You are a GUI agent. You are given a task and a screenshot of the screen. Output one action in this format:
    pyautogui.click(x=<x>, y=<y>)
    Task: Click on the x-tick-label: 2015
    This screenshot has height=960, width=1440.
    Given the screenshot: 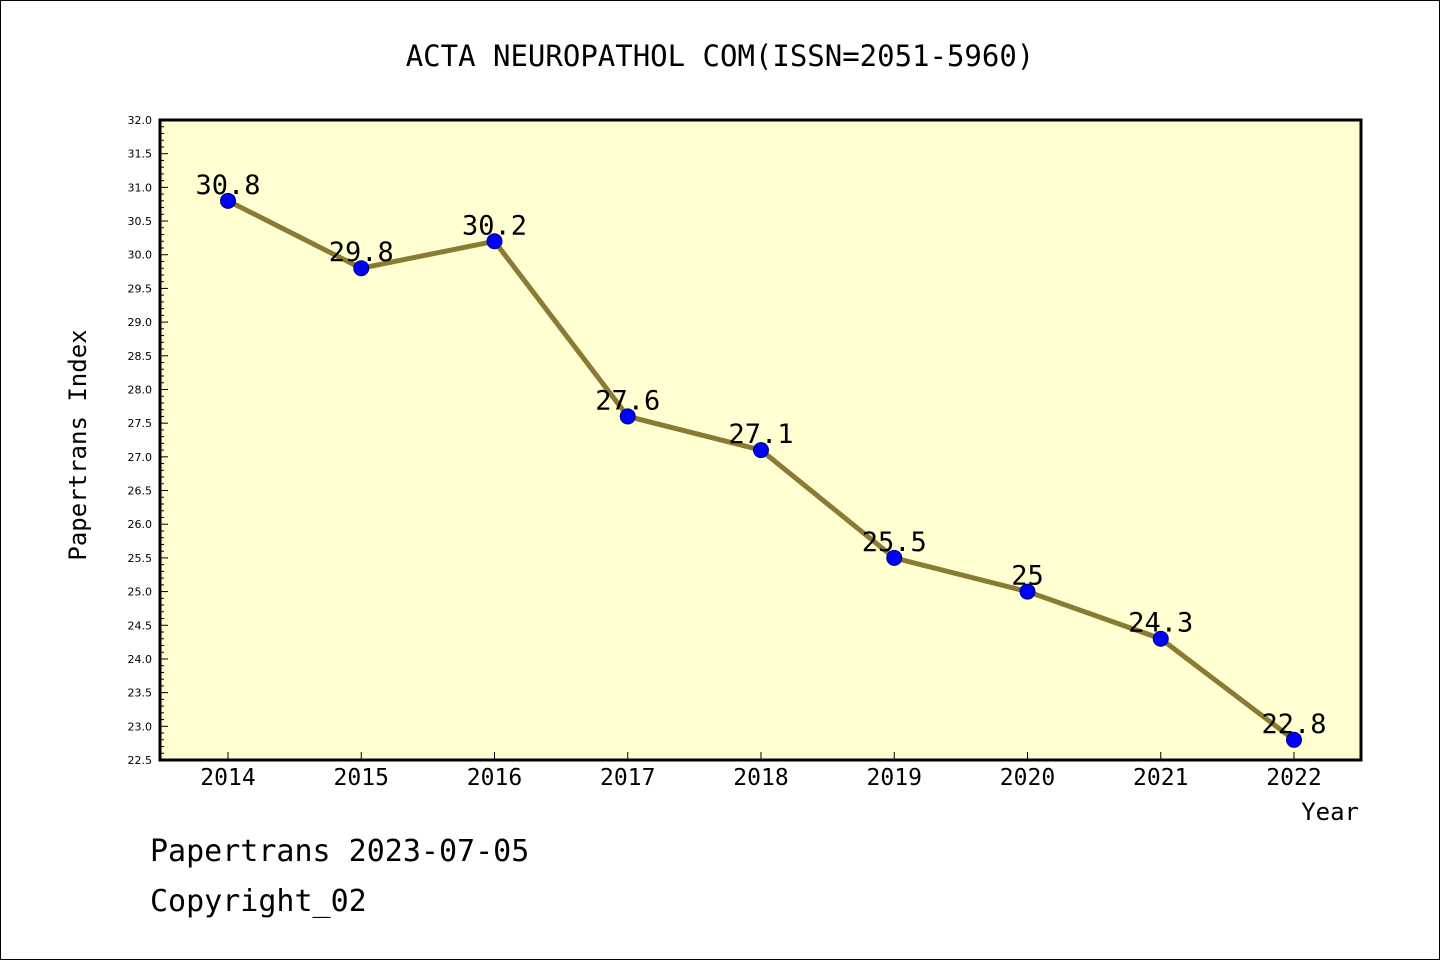 What is the action you would take?
    pyautogui.click(x=361, y=778)
    